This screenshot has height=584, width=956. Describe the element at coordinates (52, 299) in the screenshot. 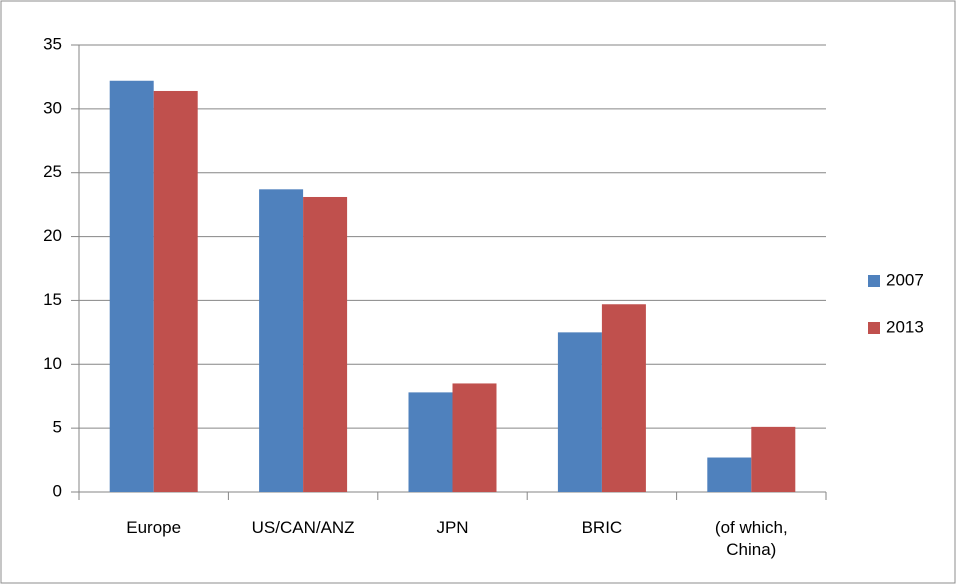

I see `y-tick-label: 15` at that location.